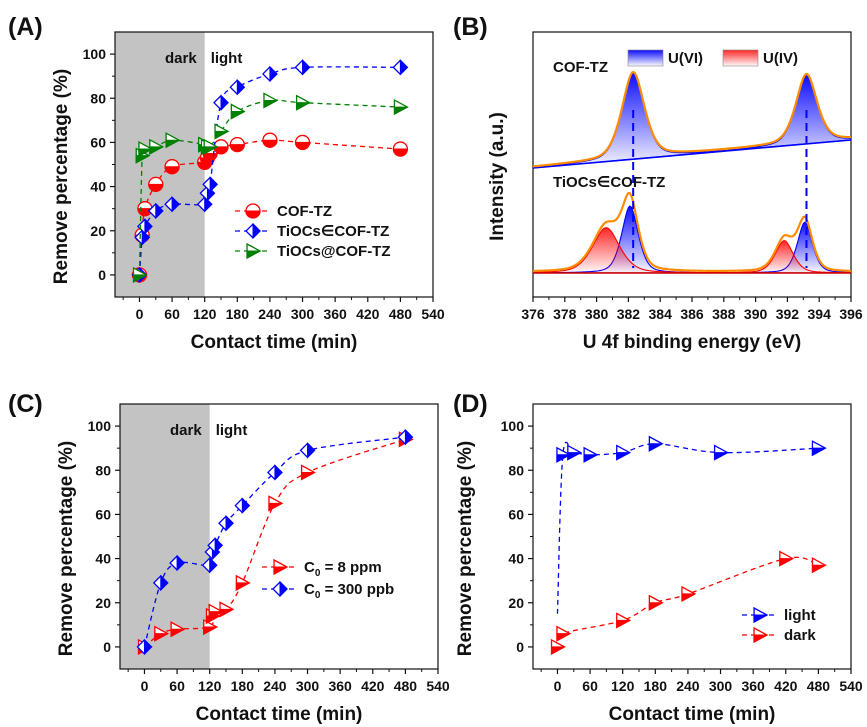 The image size is (867, 727). I want to click on x-tick-label: 60, so click(177, 686).